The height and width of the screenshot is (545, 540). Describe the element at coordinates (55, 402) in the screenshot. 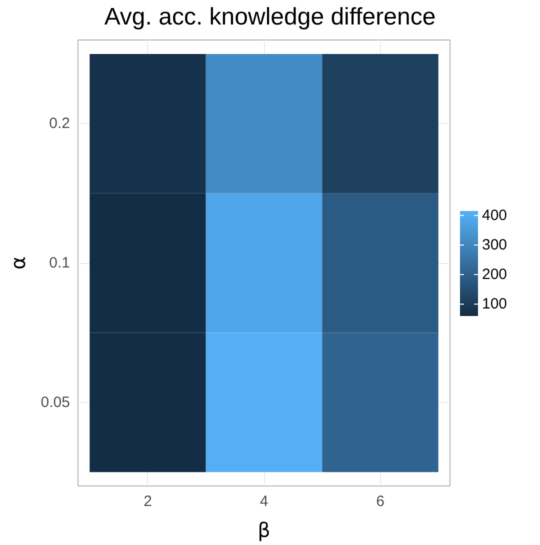

I see `y-tick-label: 0.05` at that location.